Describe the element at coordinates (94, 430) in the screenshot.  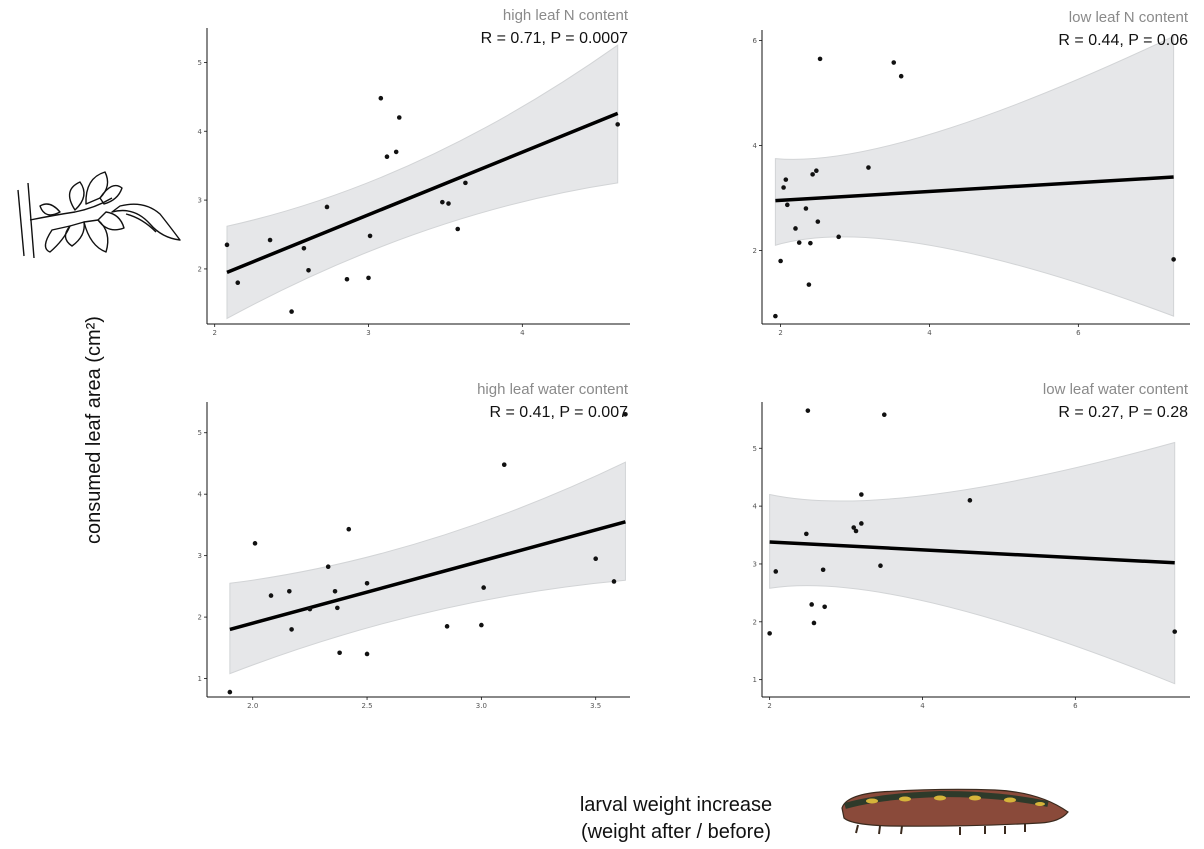
I see `y-axis-label: consumed leaf area (cm²)` at that location.